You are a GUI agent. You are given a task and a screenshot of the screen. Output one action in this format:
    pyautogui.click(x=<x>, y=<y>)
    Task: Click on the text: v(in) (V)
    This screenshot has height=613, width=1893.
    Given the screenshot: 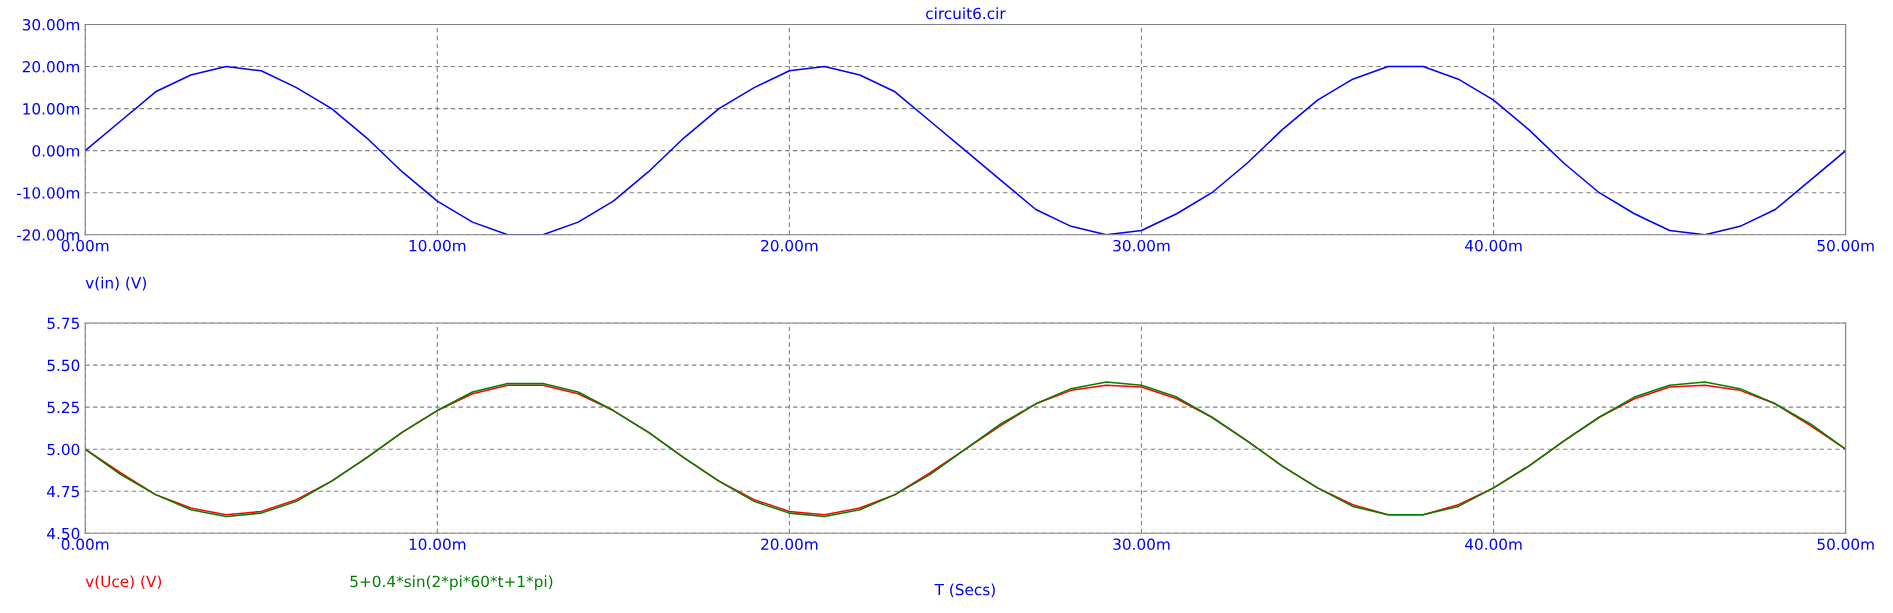 What is the action you would take?
    pyautogui.click(x=115, y=283)
    